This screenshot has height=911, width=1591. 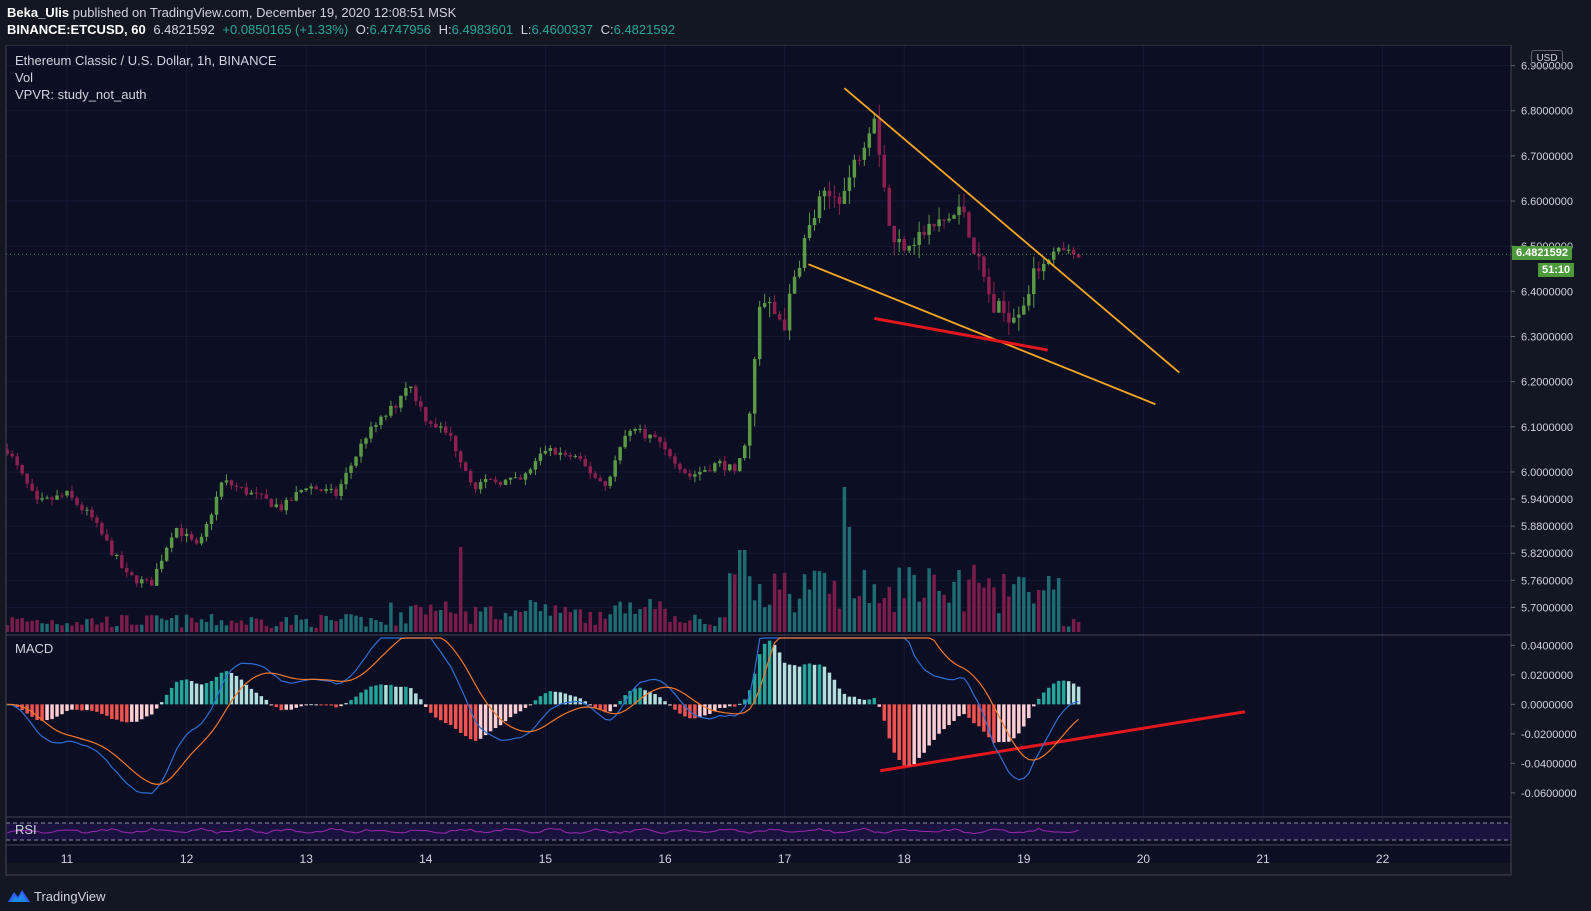 What do you see at coordinates (1549, 794) in the screenshot?
I see `macd-tick-label: -0.0600000` at bounding box center [1549, 794].